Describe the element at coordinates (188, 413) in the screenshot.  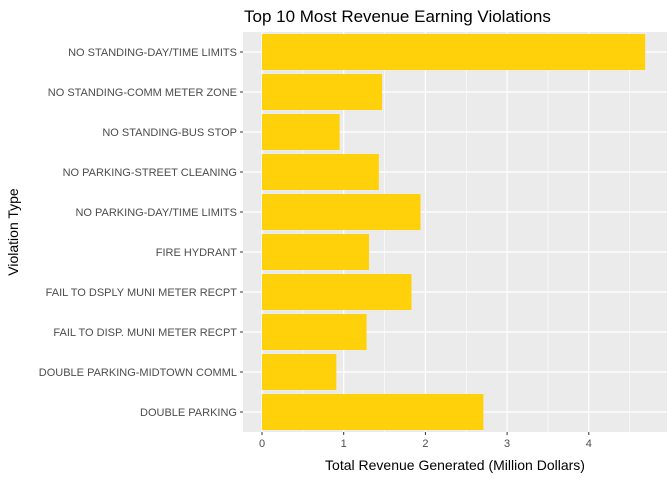
I see `y-tick-label: DOUBLE PARKING` at that location.